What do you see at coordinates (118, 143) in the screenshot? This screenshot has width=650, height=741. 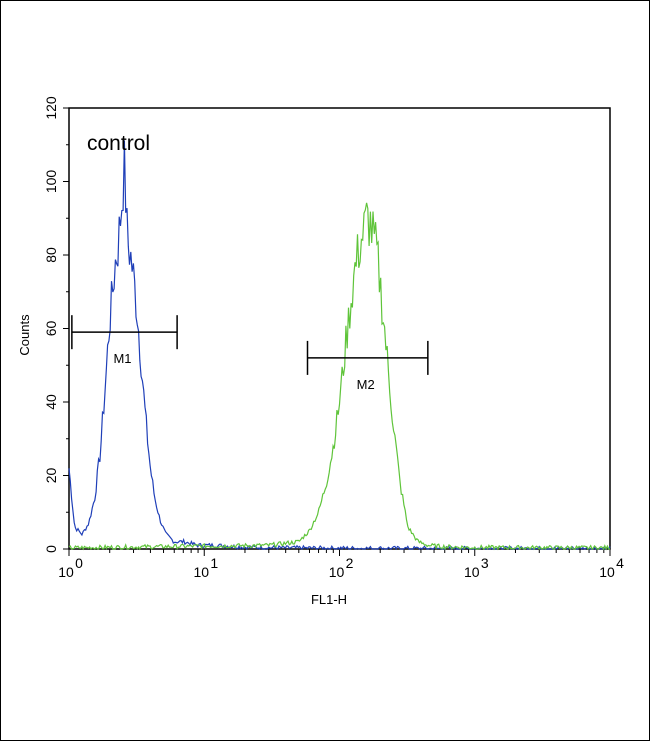 I see `control-annotation: control` at bounding box center [118, 143].